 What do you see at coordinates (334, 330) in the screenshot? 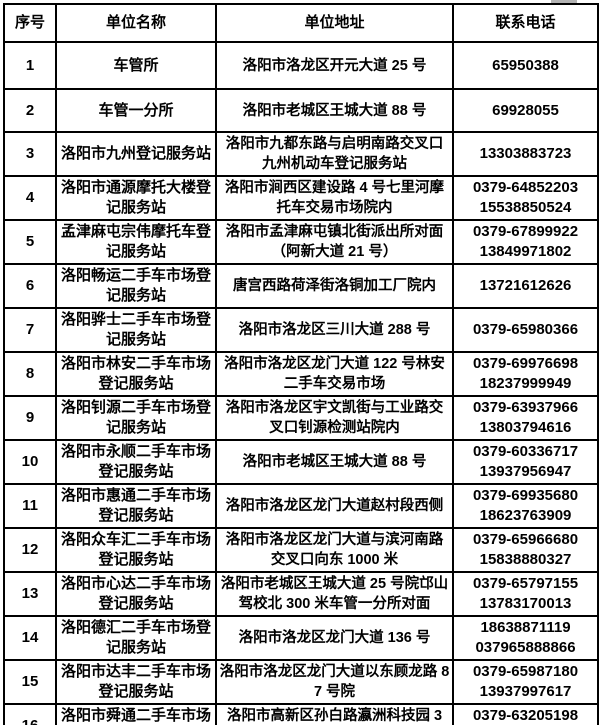
I see `unit-address-cell: 洛阳市洛龙区三川大道 288 号` at bounding box center [334, 330].